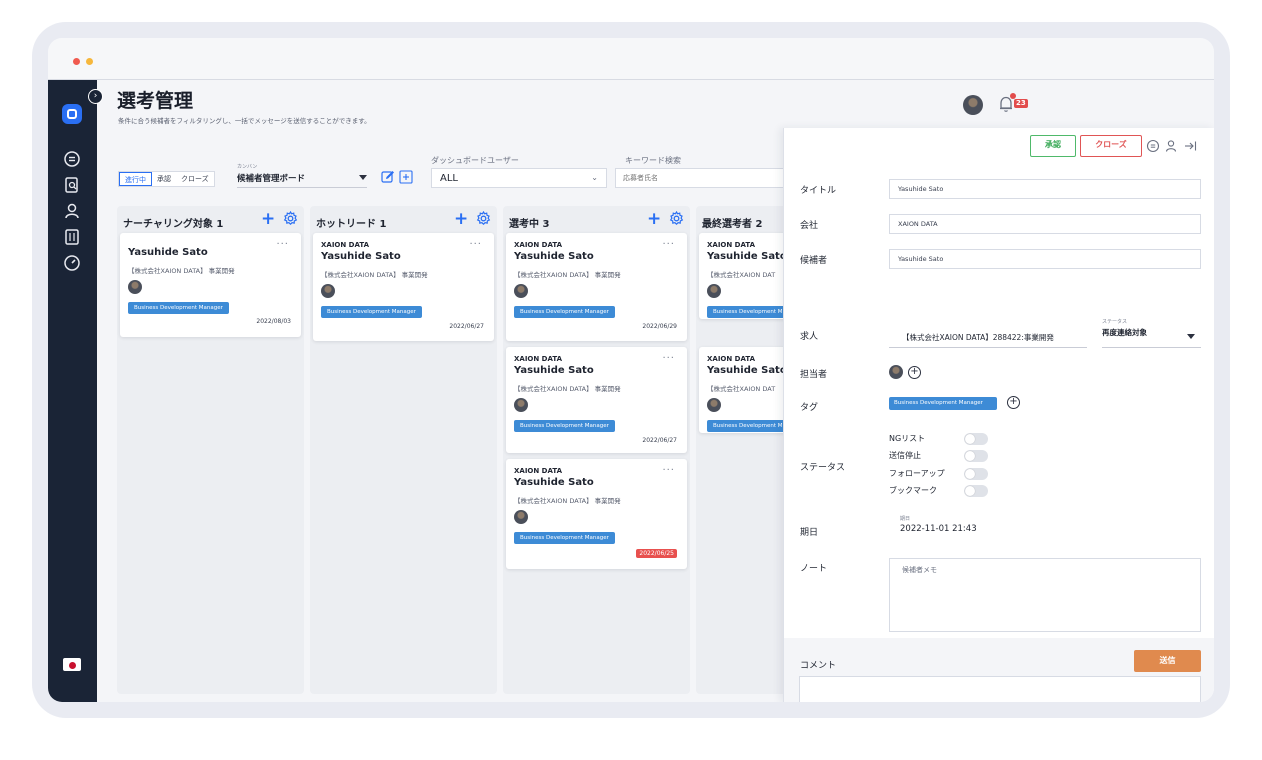  What do you see at coordinates (388, 176) in the screenshot?
I see `edit-board-icon` at bounding box center [388, 176].